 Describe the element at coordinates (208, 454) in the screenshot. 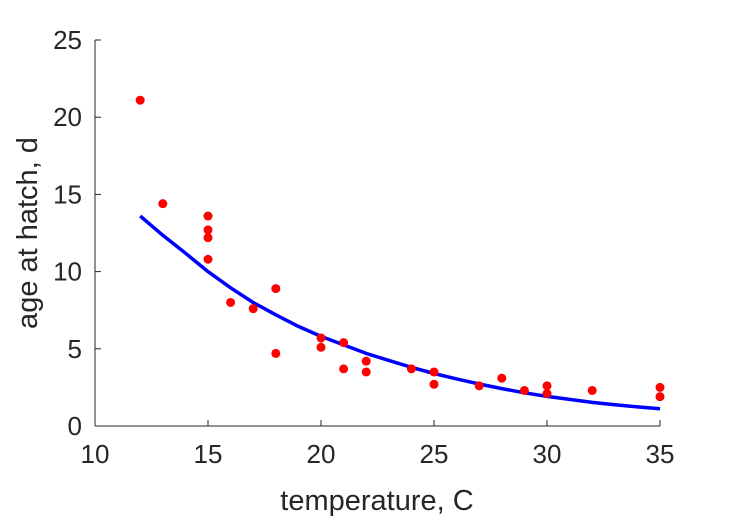

I see `x-tick-label: 15` at that location.